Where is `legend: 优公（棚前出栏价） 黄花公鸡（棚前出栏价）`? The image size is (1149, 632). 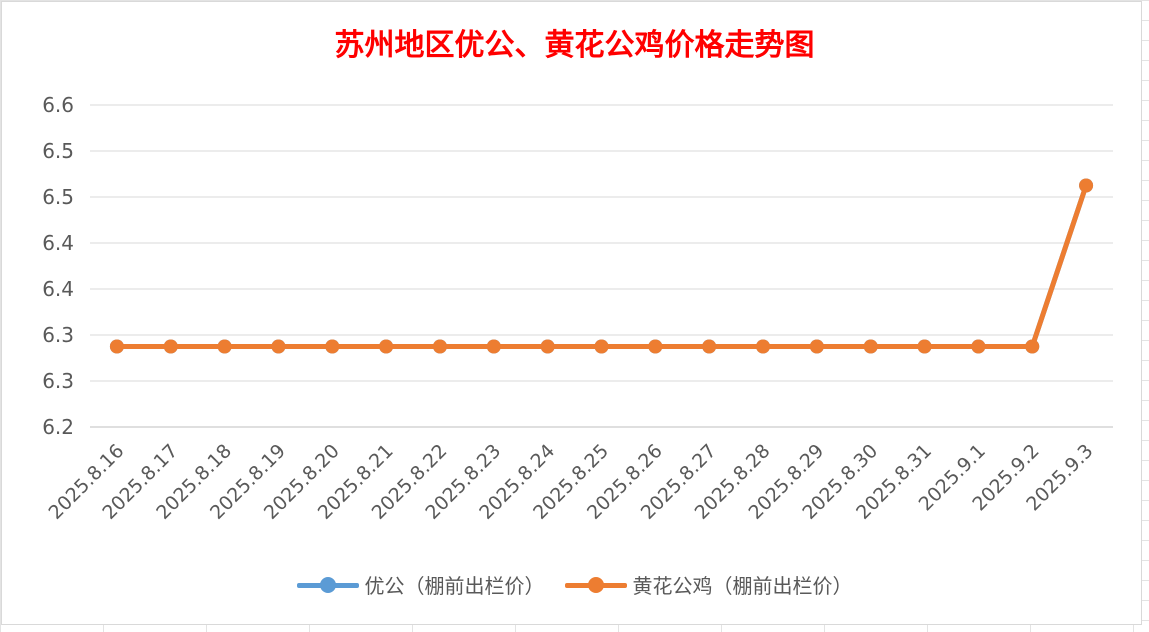
legend: 优公（棚前出栏价） 黄花公鸡（棚前出栏价） is located at coordinates (574, 584).